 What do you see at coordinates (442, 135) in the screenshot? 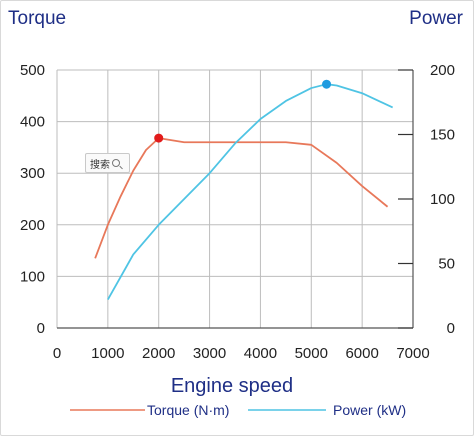
I see `y-right-tick-label: 150` at bounding box center [442, 135].